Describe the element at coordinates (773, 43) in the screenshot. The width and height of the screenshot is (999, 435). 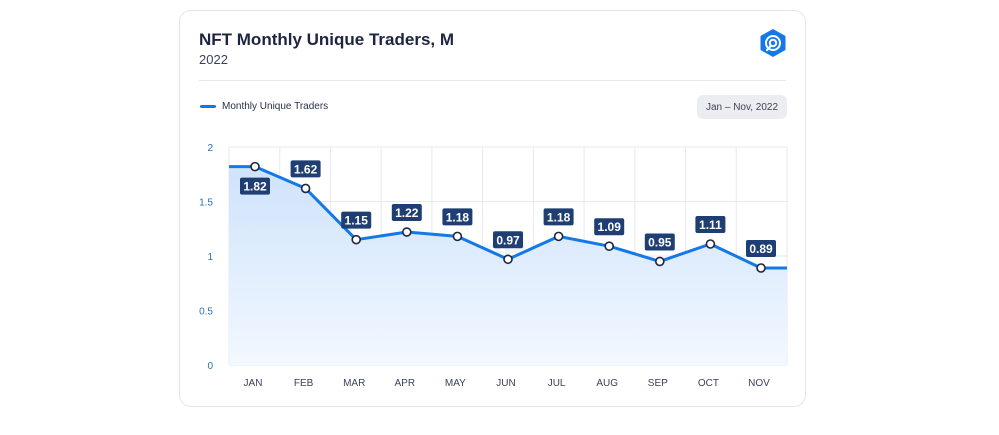
I see `dappradar-logo-icon` at that location.